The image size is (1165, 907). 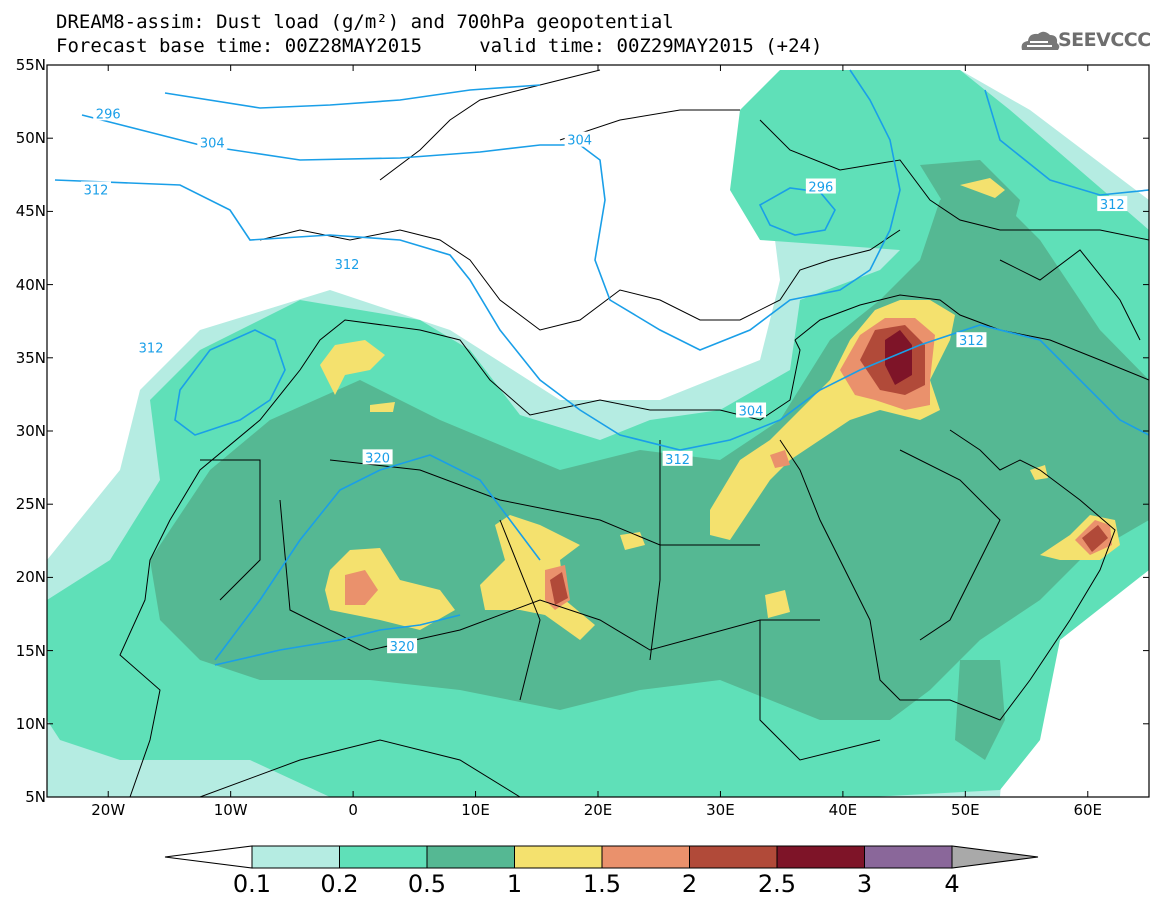 What do you see at coordinates (230, 810) in the screenshot?
I see `lon-label: 10W` at bounding box center [230, 810].